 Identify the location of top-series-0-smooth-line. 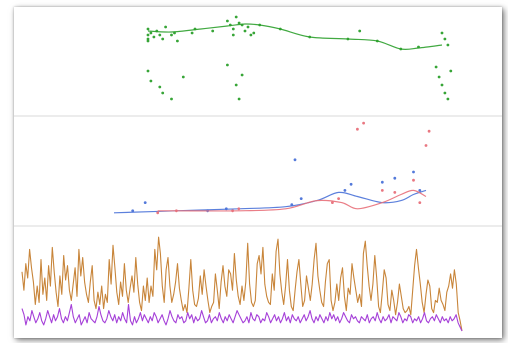
(295, 37).